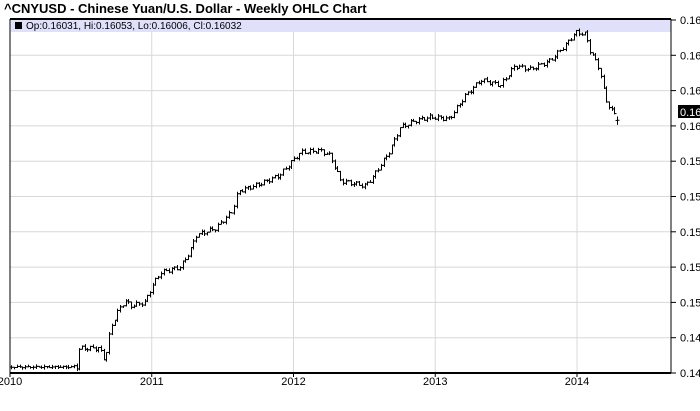  Describe the element at coordinates (690, 374) in the screenshot. I see `y-tick-label: 0.14600` at that location.